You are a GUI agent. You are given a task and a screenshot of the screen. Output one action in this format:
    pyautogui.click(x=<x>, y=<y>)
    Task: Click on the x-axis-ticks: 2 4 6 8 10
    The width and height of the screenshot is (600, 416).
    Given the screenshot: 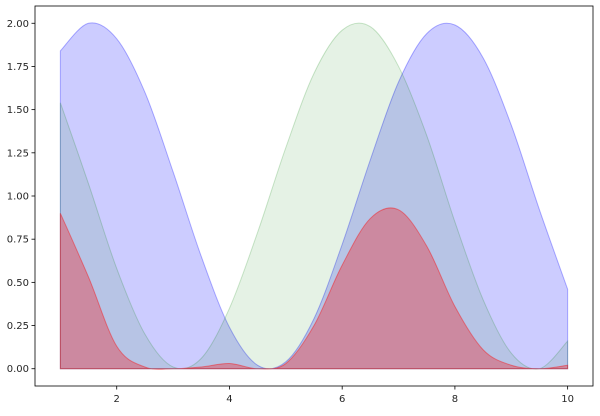 What is the action you would take?
    pyautogui.click(x=344, y=395)
    